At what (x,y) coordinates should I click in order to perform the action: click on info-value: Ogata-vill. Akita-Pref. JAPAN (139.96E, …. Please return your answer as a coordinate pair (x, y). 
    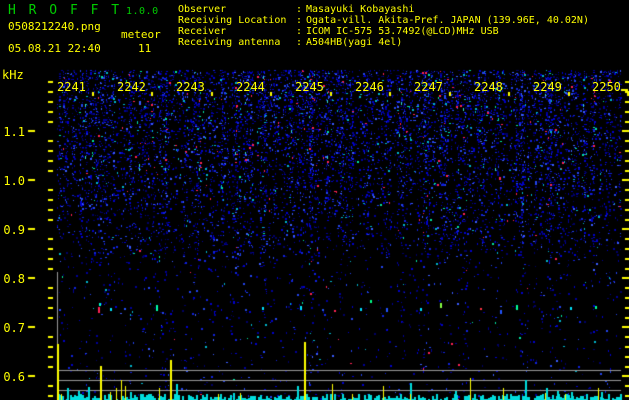
    Looking at the image, I should click on (447, 20).